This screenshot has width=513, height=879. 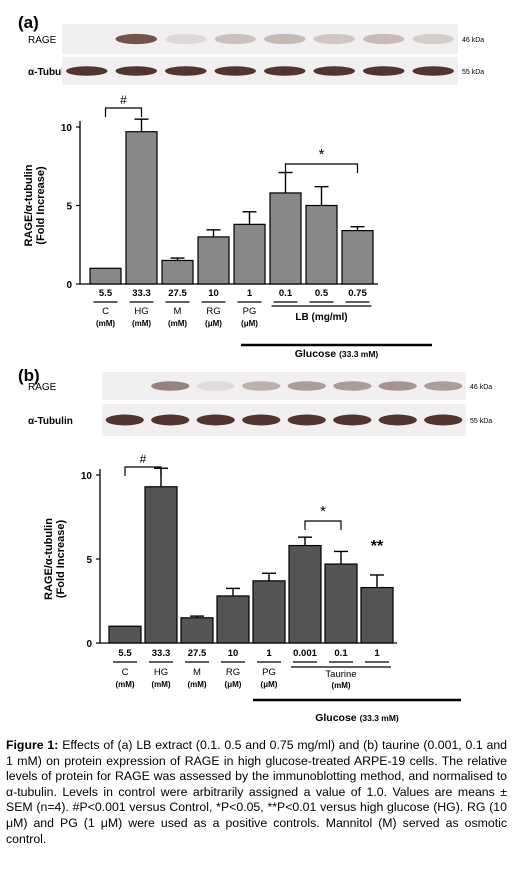 What do you see at coordinates (337, 718) in the screenshot?
I see `glucose-label-text: Glucose` at bounding box center [337, 718].